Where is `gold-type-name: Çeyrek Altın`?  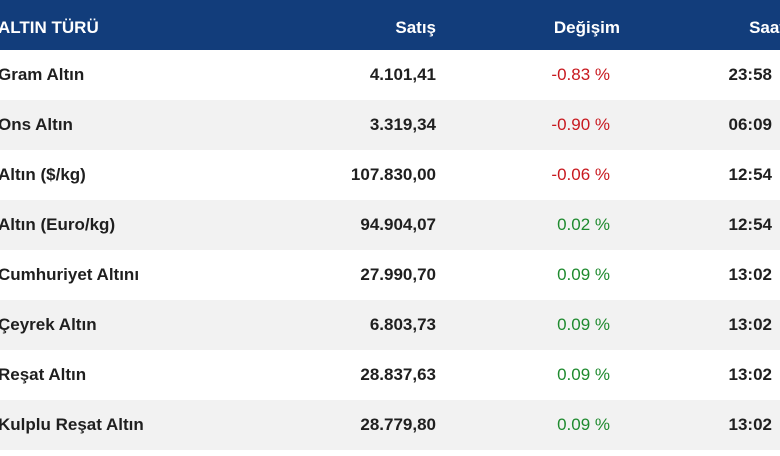 gold-type-name: Çeyrek Altın is located at coordinates (48, 324).